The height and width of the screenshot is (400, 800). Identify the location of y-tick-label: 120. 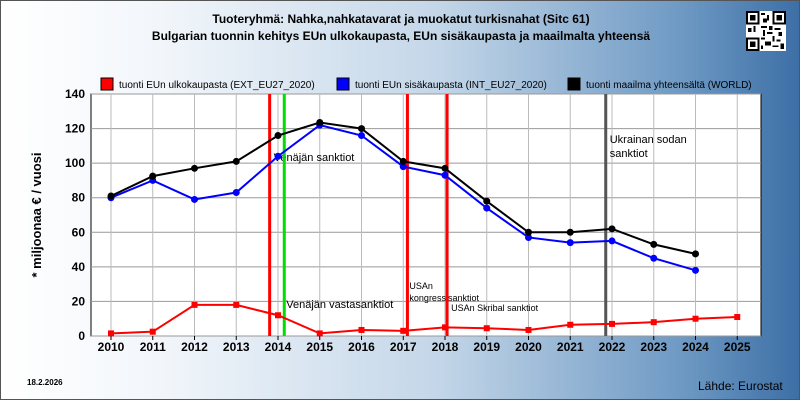
(75, 129).